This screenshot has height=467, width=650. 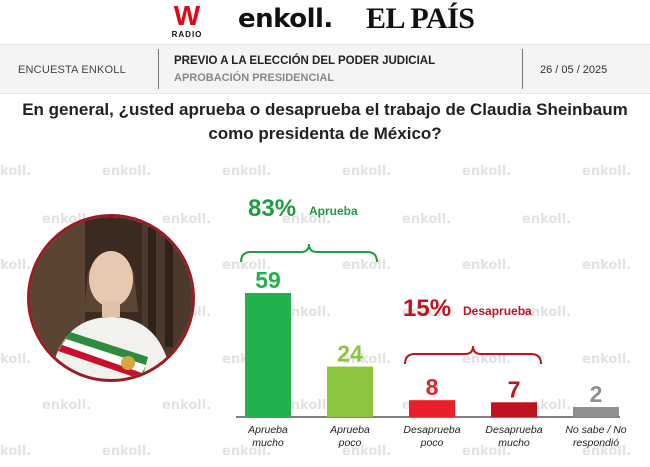 I want to click on survey-source: ENCUESTA ENKOLL, so click(x=72, y=70).